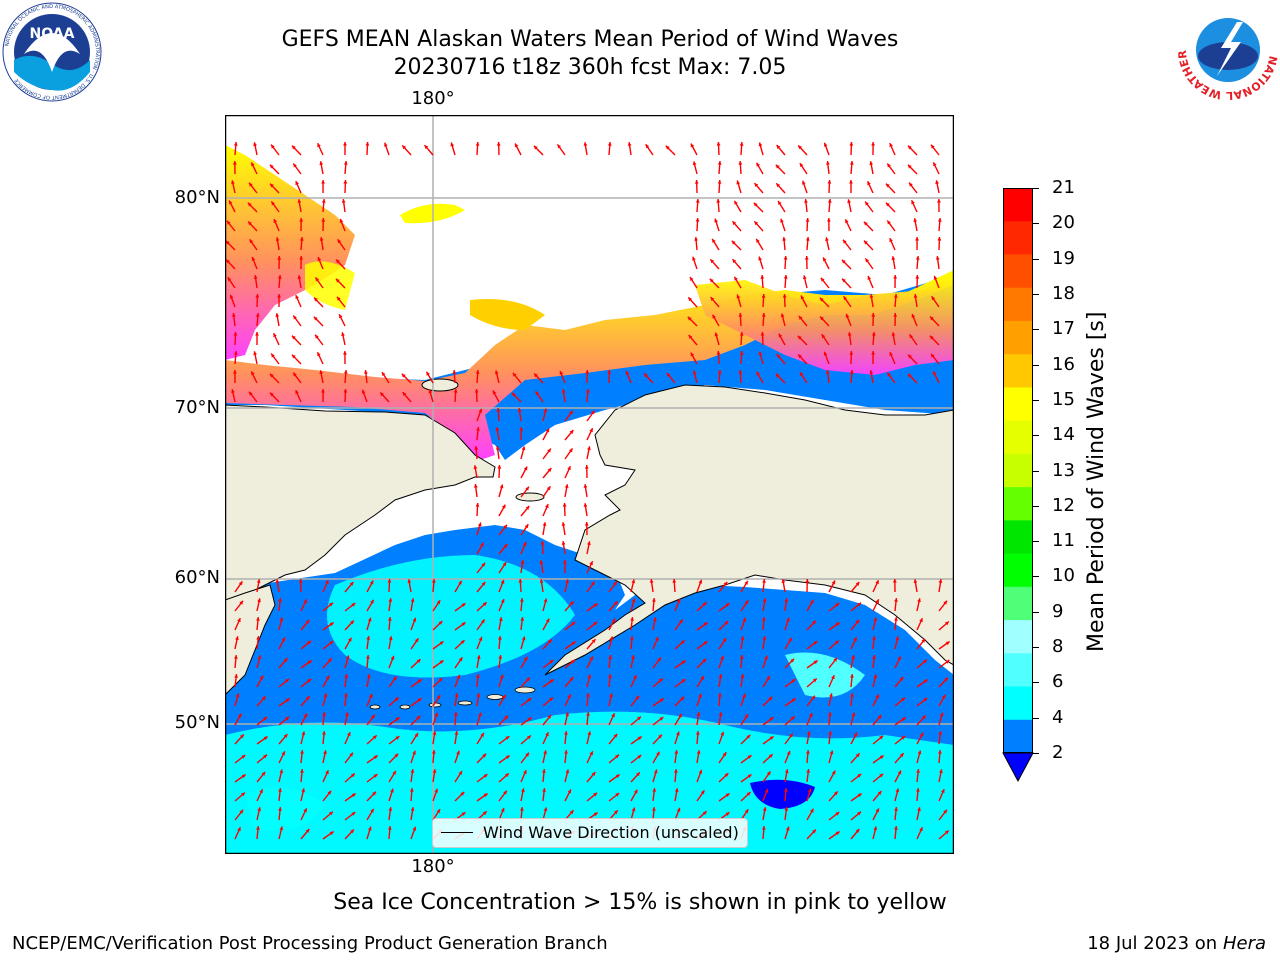 This screenshot has height=960, width=1280. Describe the element at coordinates (1018, 485) in the screenshot. I see `colorbar` at that location.